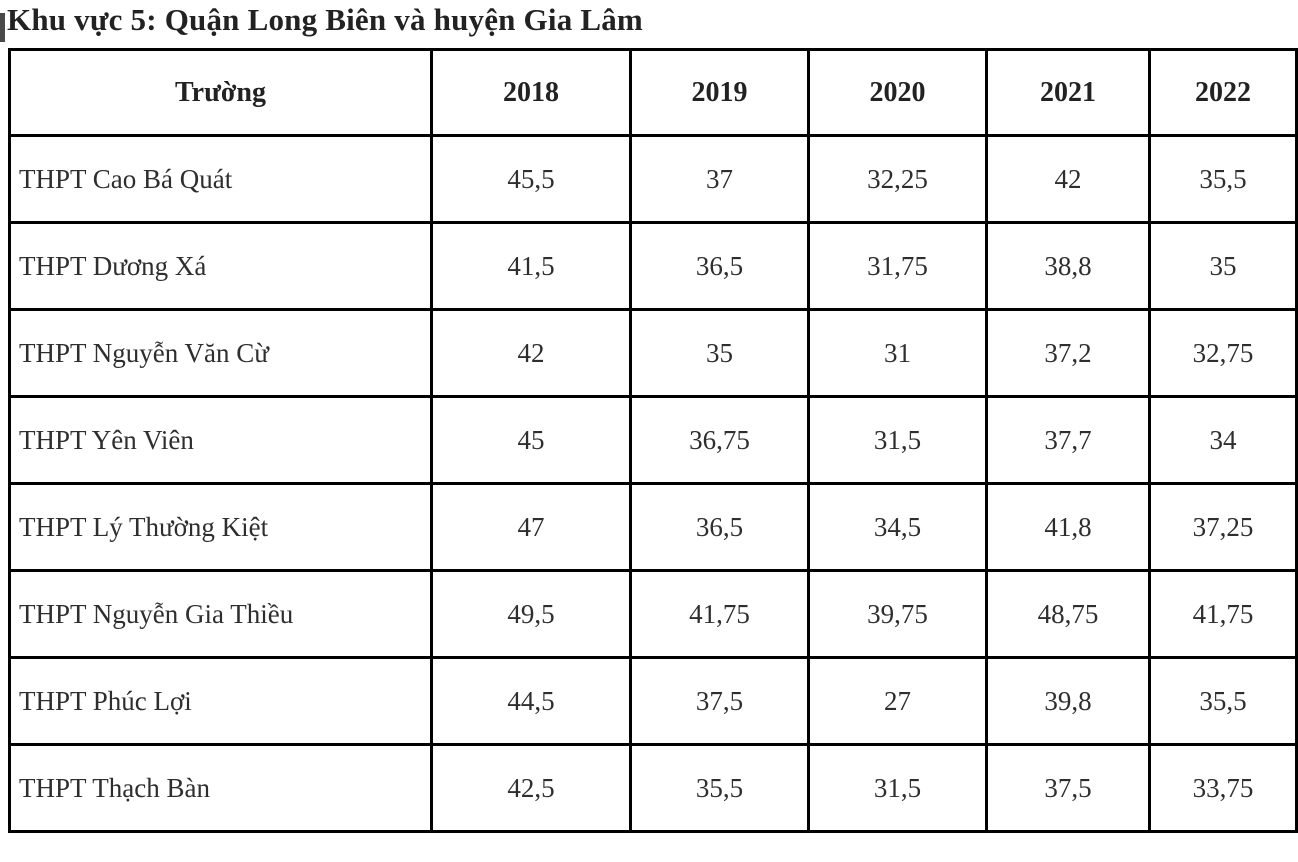 The height and width of the screenshot is (862, 1298). Describe the element at coordinates (2, 27) in the screenshot. I see `text-cursor-bar` at that location.